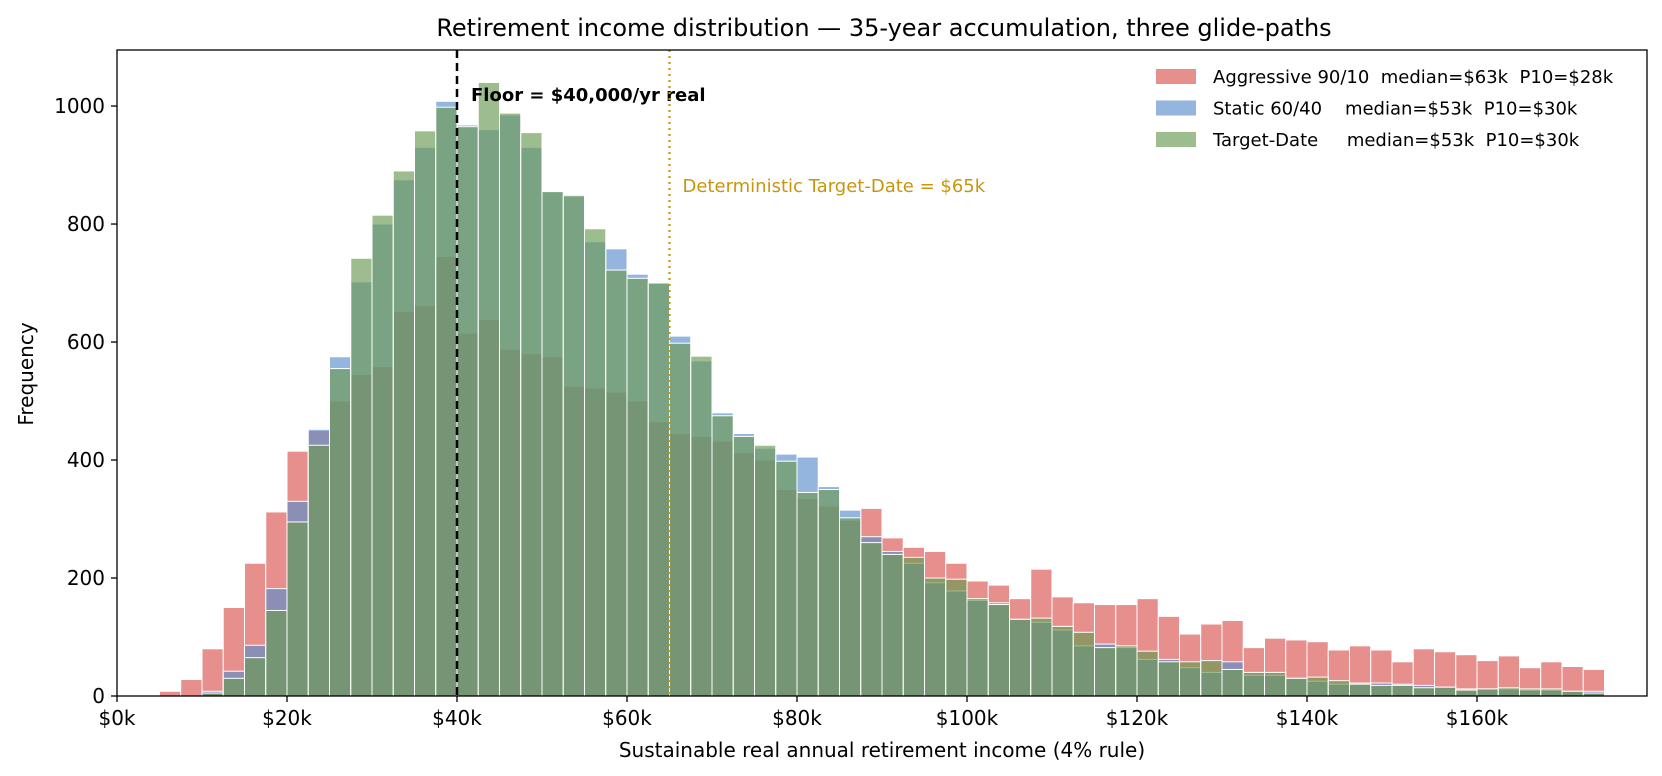 Image resolution: width=1662 pixels, height=776 pixels. Describe the element at coordinates (797, 718) in the screenshot. I see `x-tick-label: $80k` at that location.